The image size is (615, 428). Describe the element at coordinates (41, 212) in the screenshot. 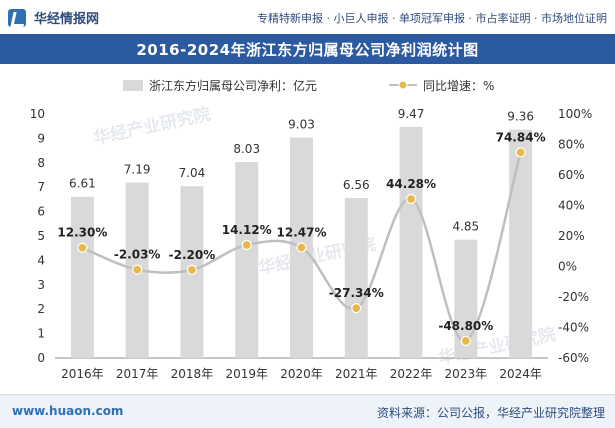

I see `y-left-tick-label: 6` at that location.